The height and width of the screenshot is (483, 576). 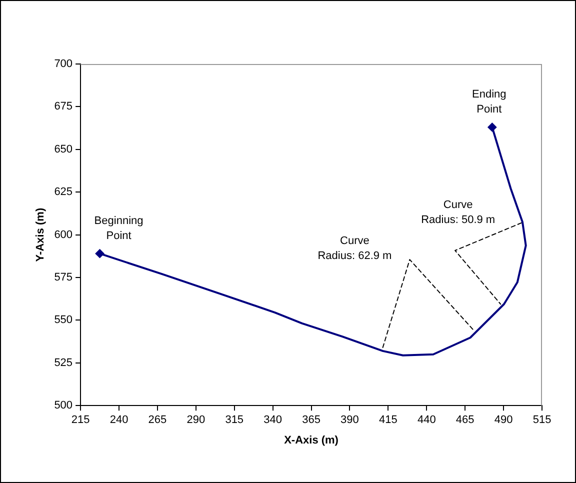 What do you see at coordinates (311, 440) in the screenshot?
I see `x-axis-title: X-Axis (m)` at bounding box center [311, 440].